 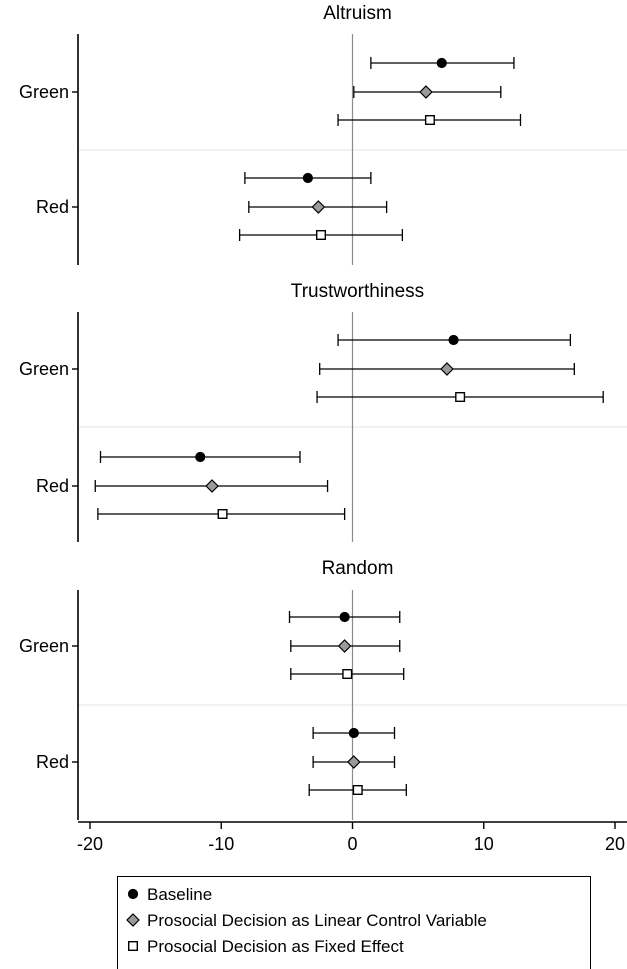 I want to click on legend-label: Baseline, so click(x=179, y=894).